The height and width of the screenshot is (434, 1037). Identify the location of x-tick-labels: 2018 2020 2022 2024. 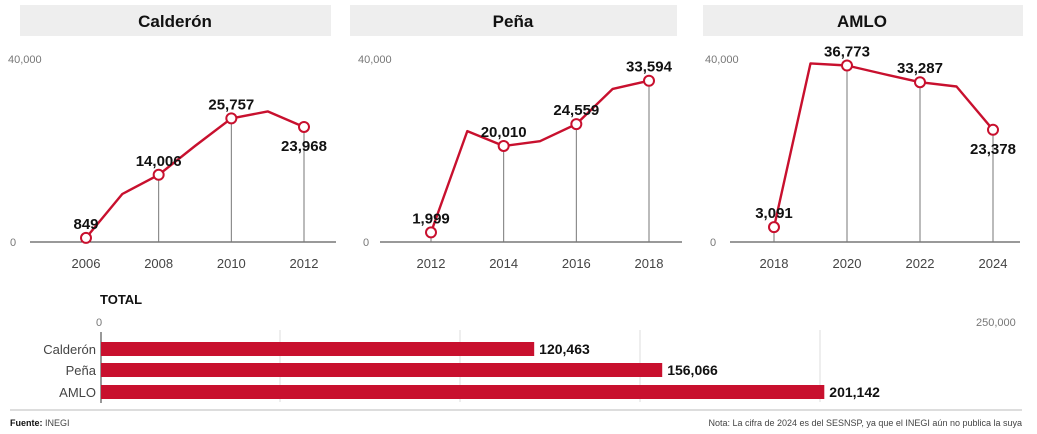
(884, 263).